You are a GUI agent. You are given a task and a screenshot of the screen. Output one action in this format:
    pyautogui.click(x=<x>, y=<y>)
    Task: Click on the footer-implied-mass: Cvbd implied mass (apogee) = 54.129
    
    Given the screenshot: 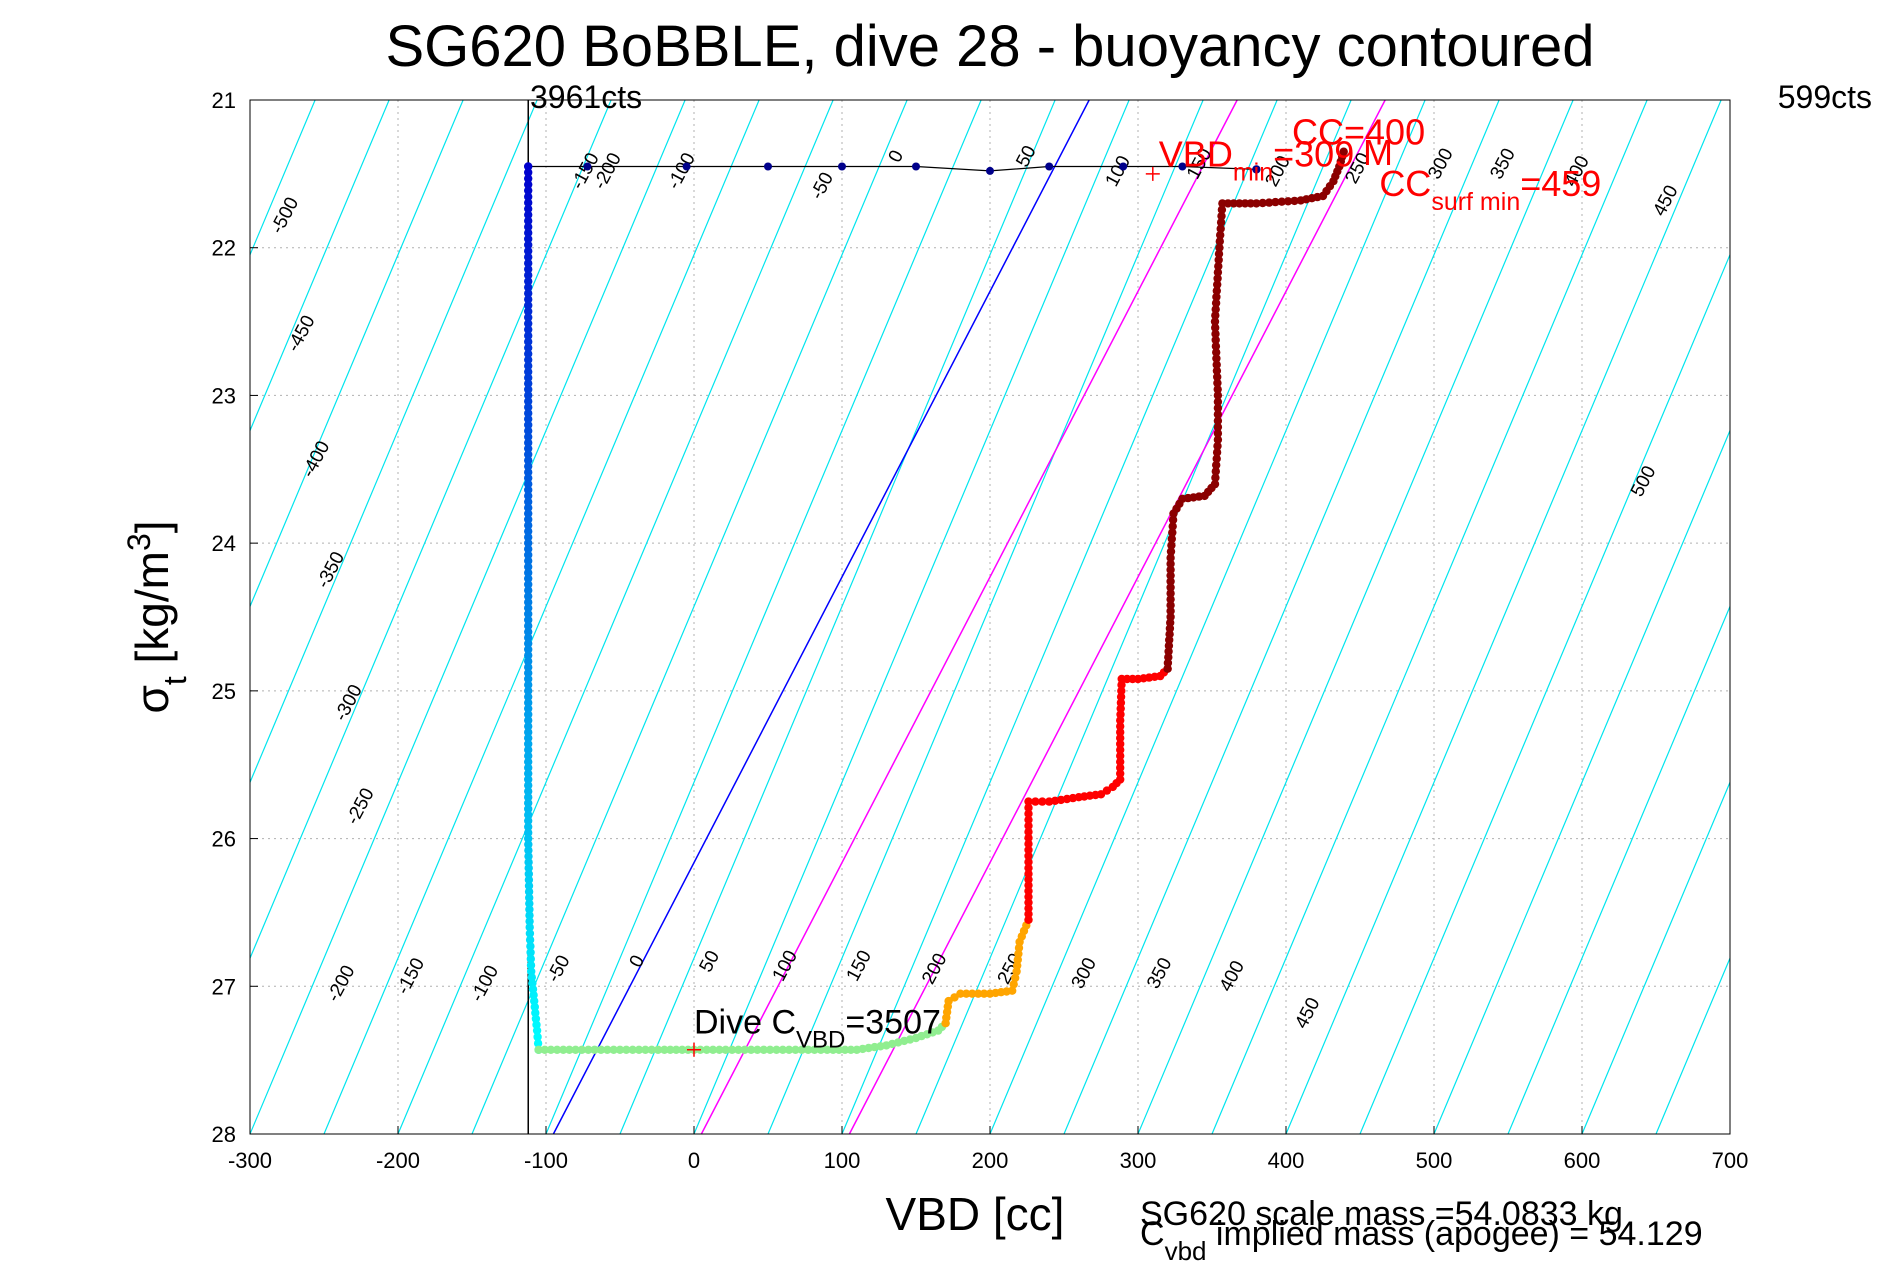 What is the action you would take?
    pyautogui.click(x=1421, y=1238)
    